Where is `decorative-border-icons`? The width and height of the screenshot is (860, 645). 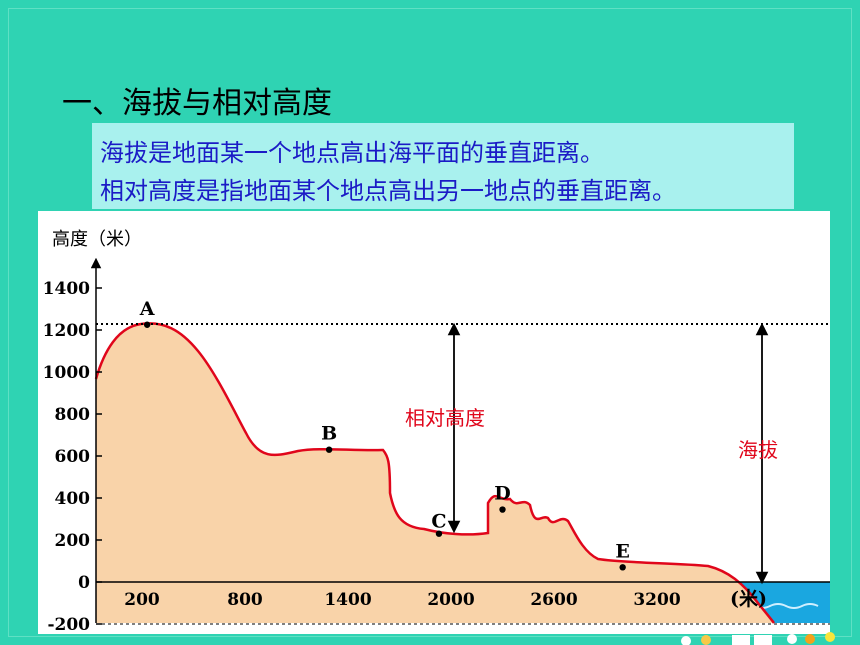
decorative-border-icons is located at coordinates (758, 638).